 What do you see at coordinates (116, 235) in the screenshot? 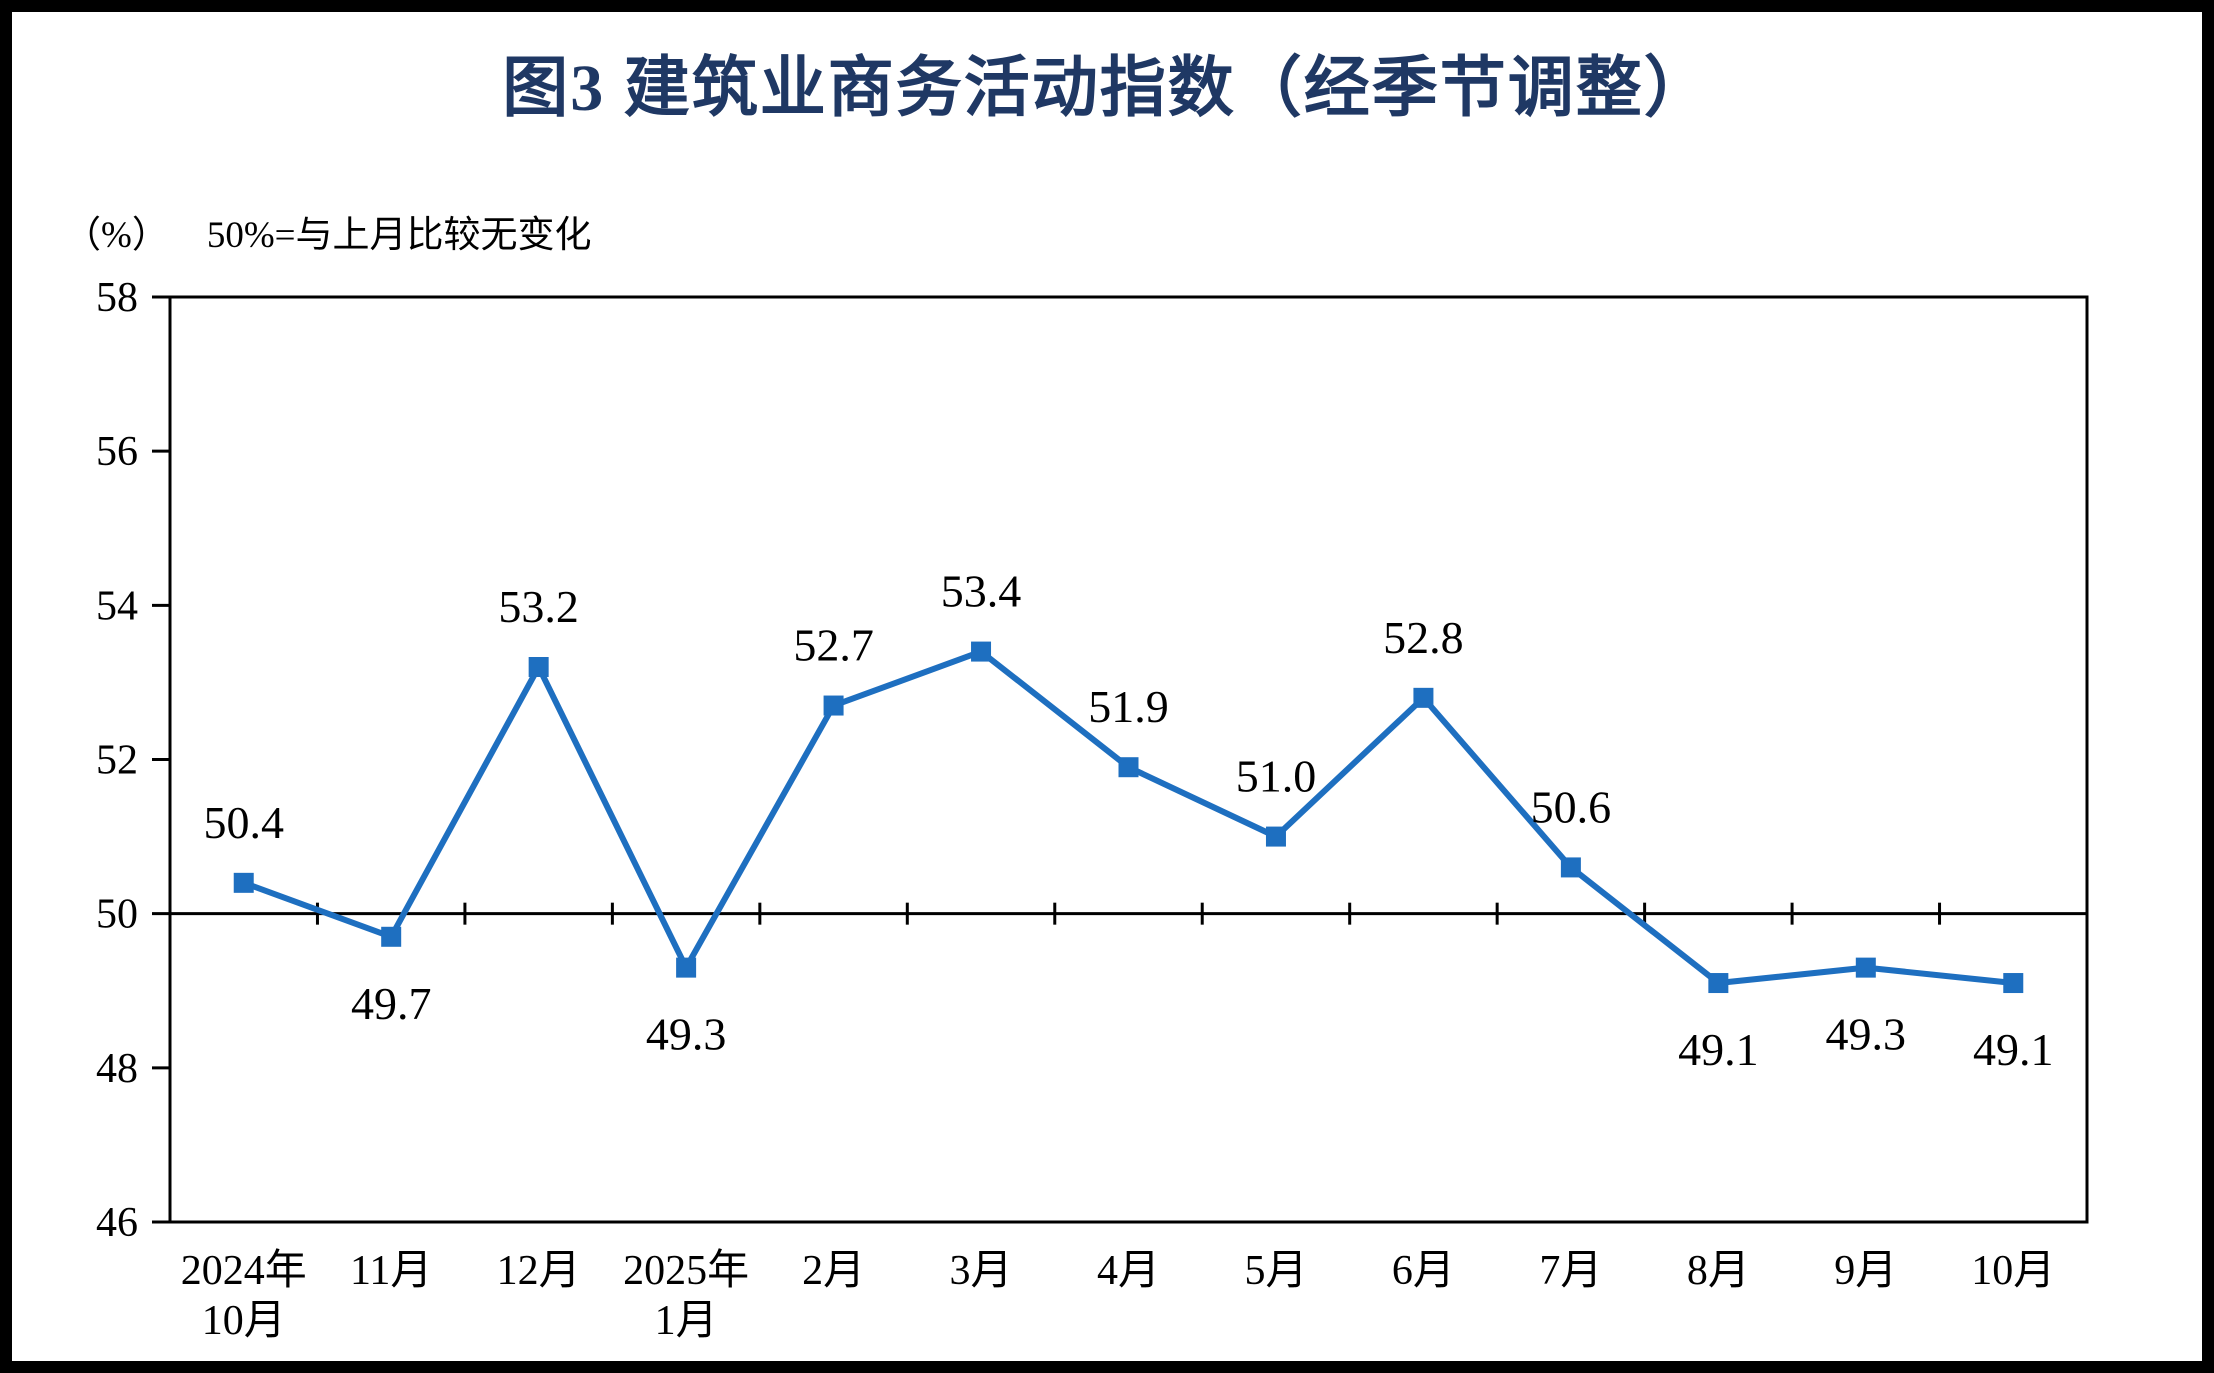
I see `y-axis-unit-label: （%）` at bounding box center [116, 235].